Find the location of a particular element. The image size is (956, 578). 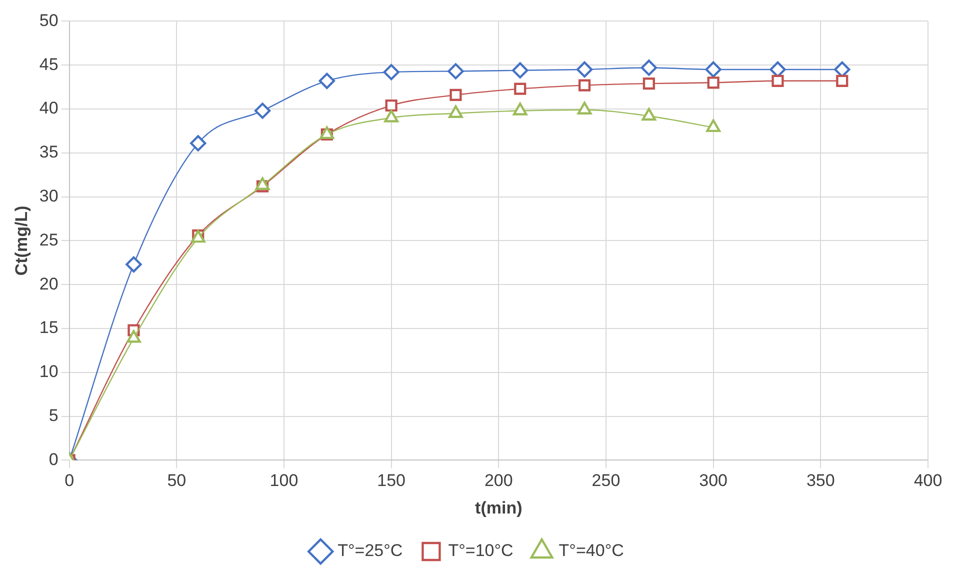

y-tick-label: 40 is located at coordinates (48, 108).